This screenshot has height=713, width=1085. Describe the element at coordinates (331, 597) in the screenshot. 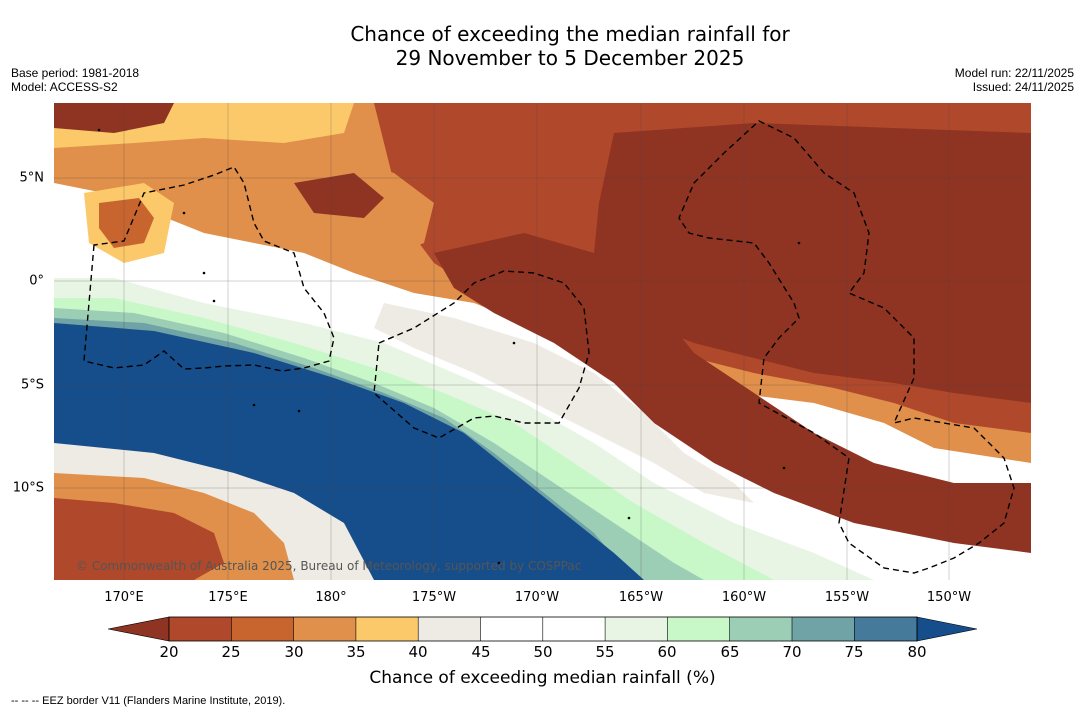

I see `lon-label-180: 180°` at that location.